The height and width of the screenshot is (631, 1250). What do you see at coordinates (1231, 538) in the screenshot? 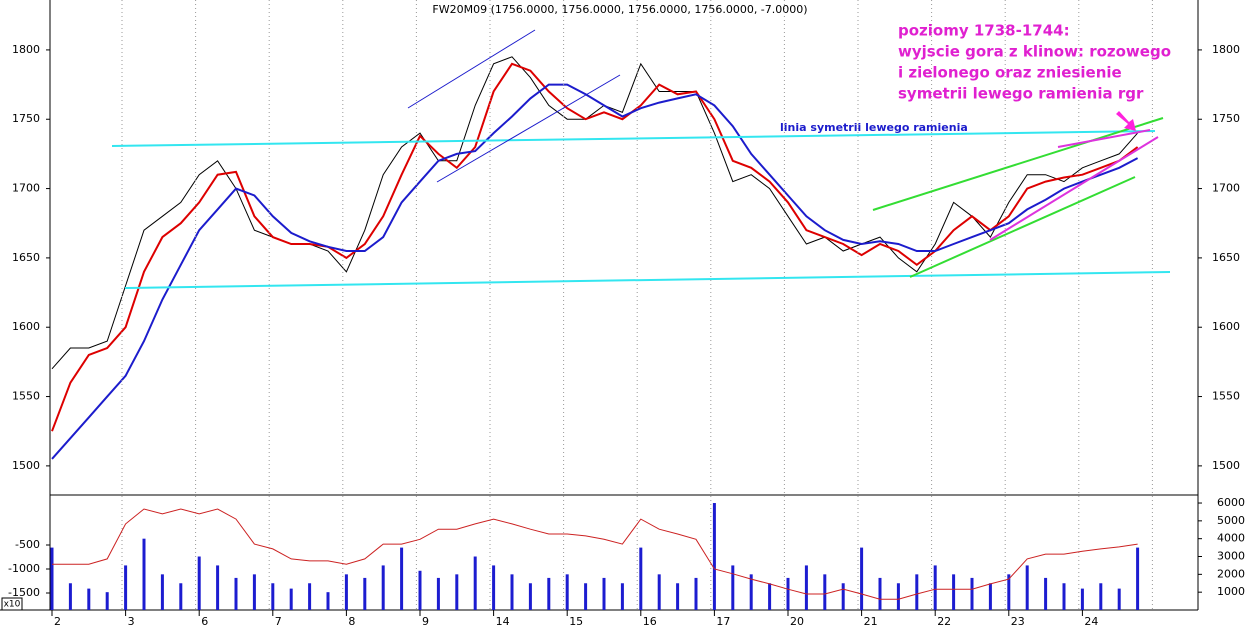
I see `y2-tick-label: 4000` at bounding box center [1231, 538].